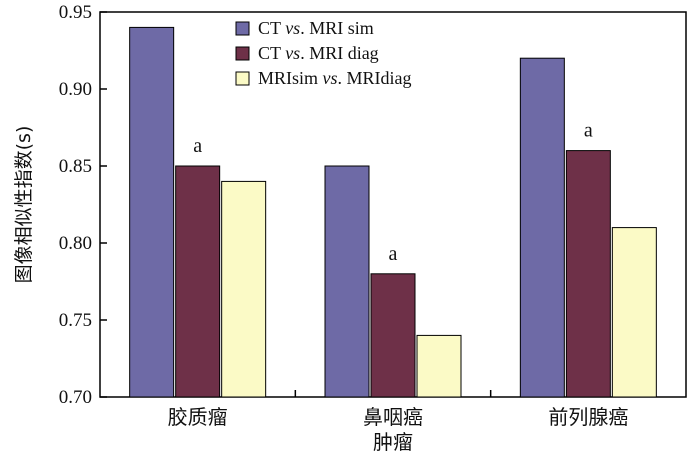  I want to click on legend-label-part: . MRI sim, so click(337, 28).